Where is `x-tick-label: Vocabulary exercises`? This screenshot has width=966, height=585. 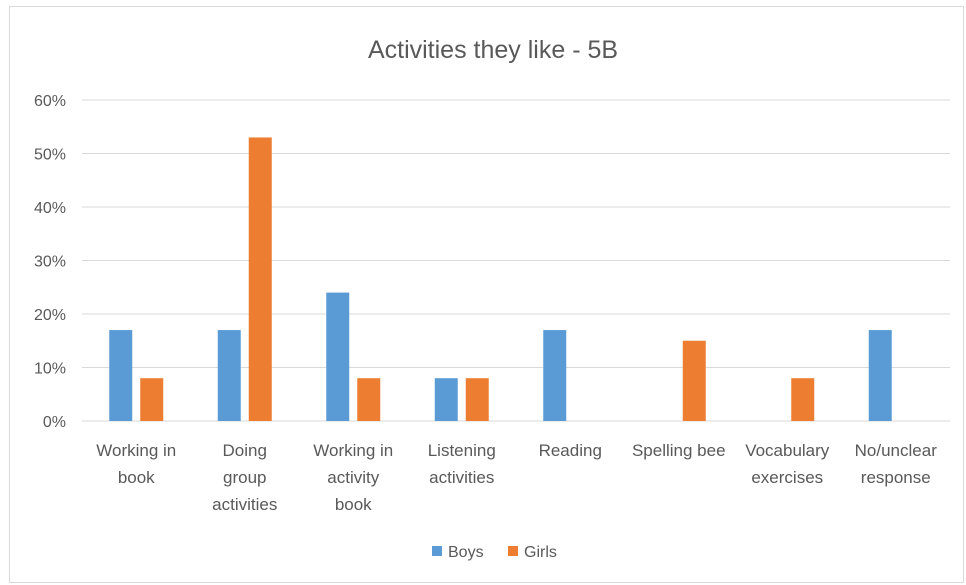 x-tick-label: Vocabulary exercises is located at coordinates (787, 464).